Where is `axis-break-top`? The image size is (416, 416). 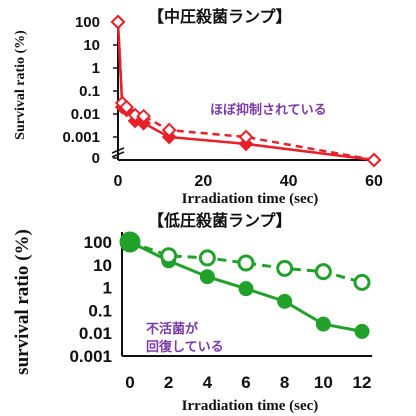
axis-break-top is located at coordinates (118, 152).